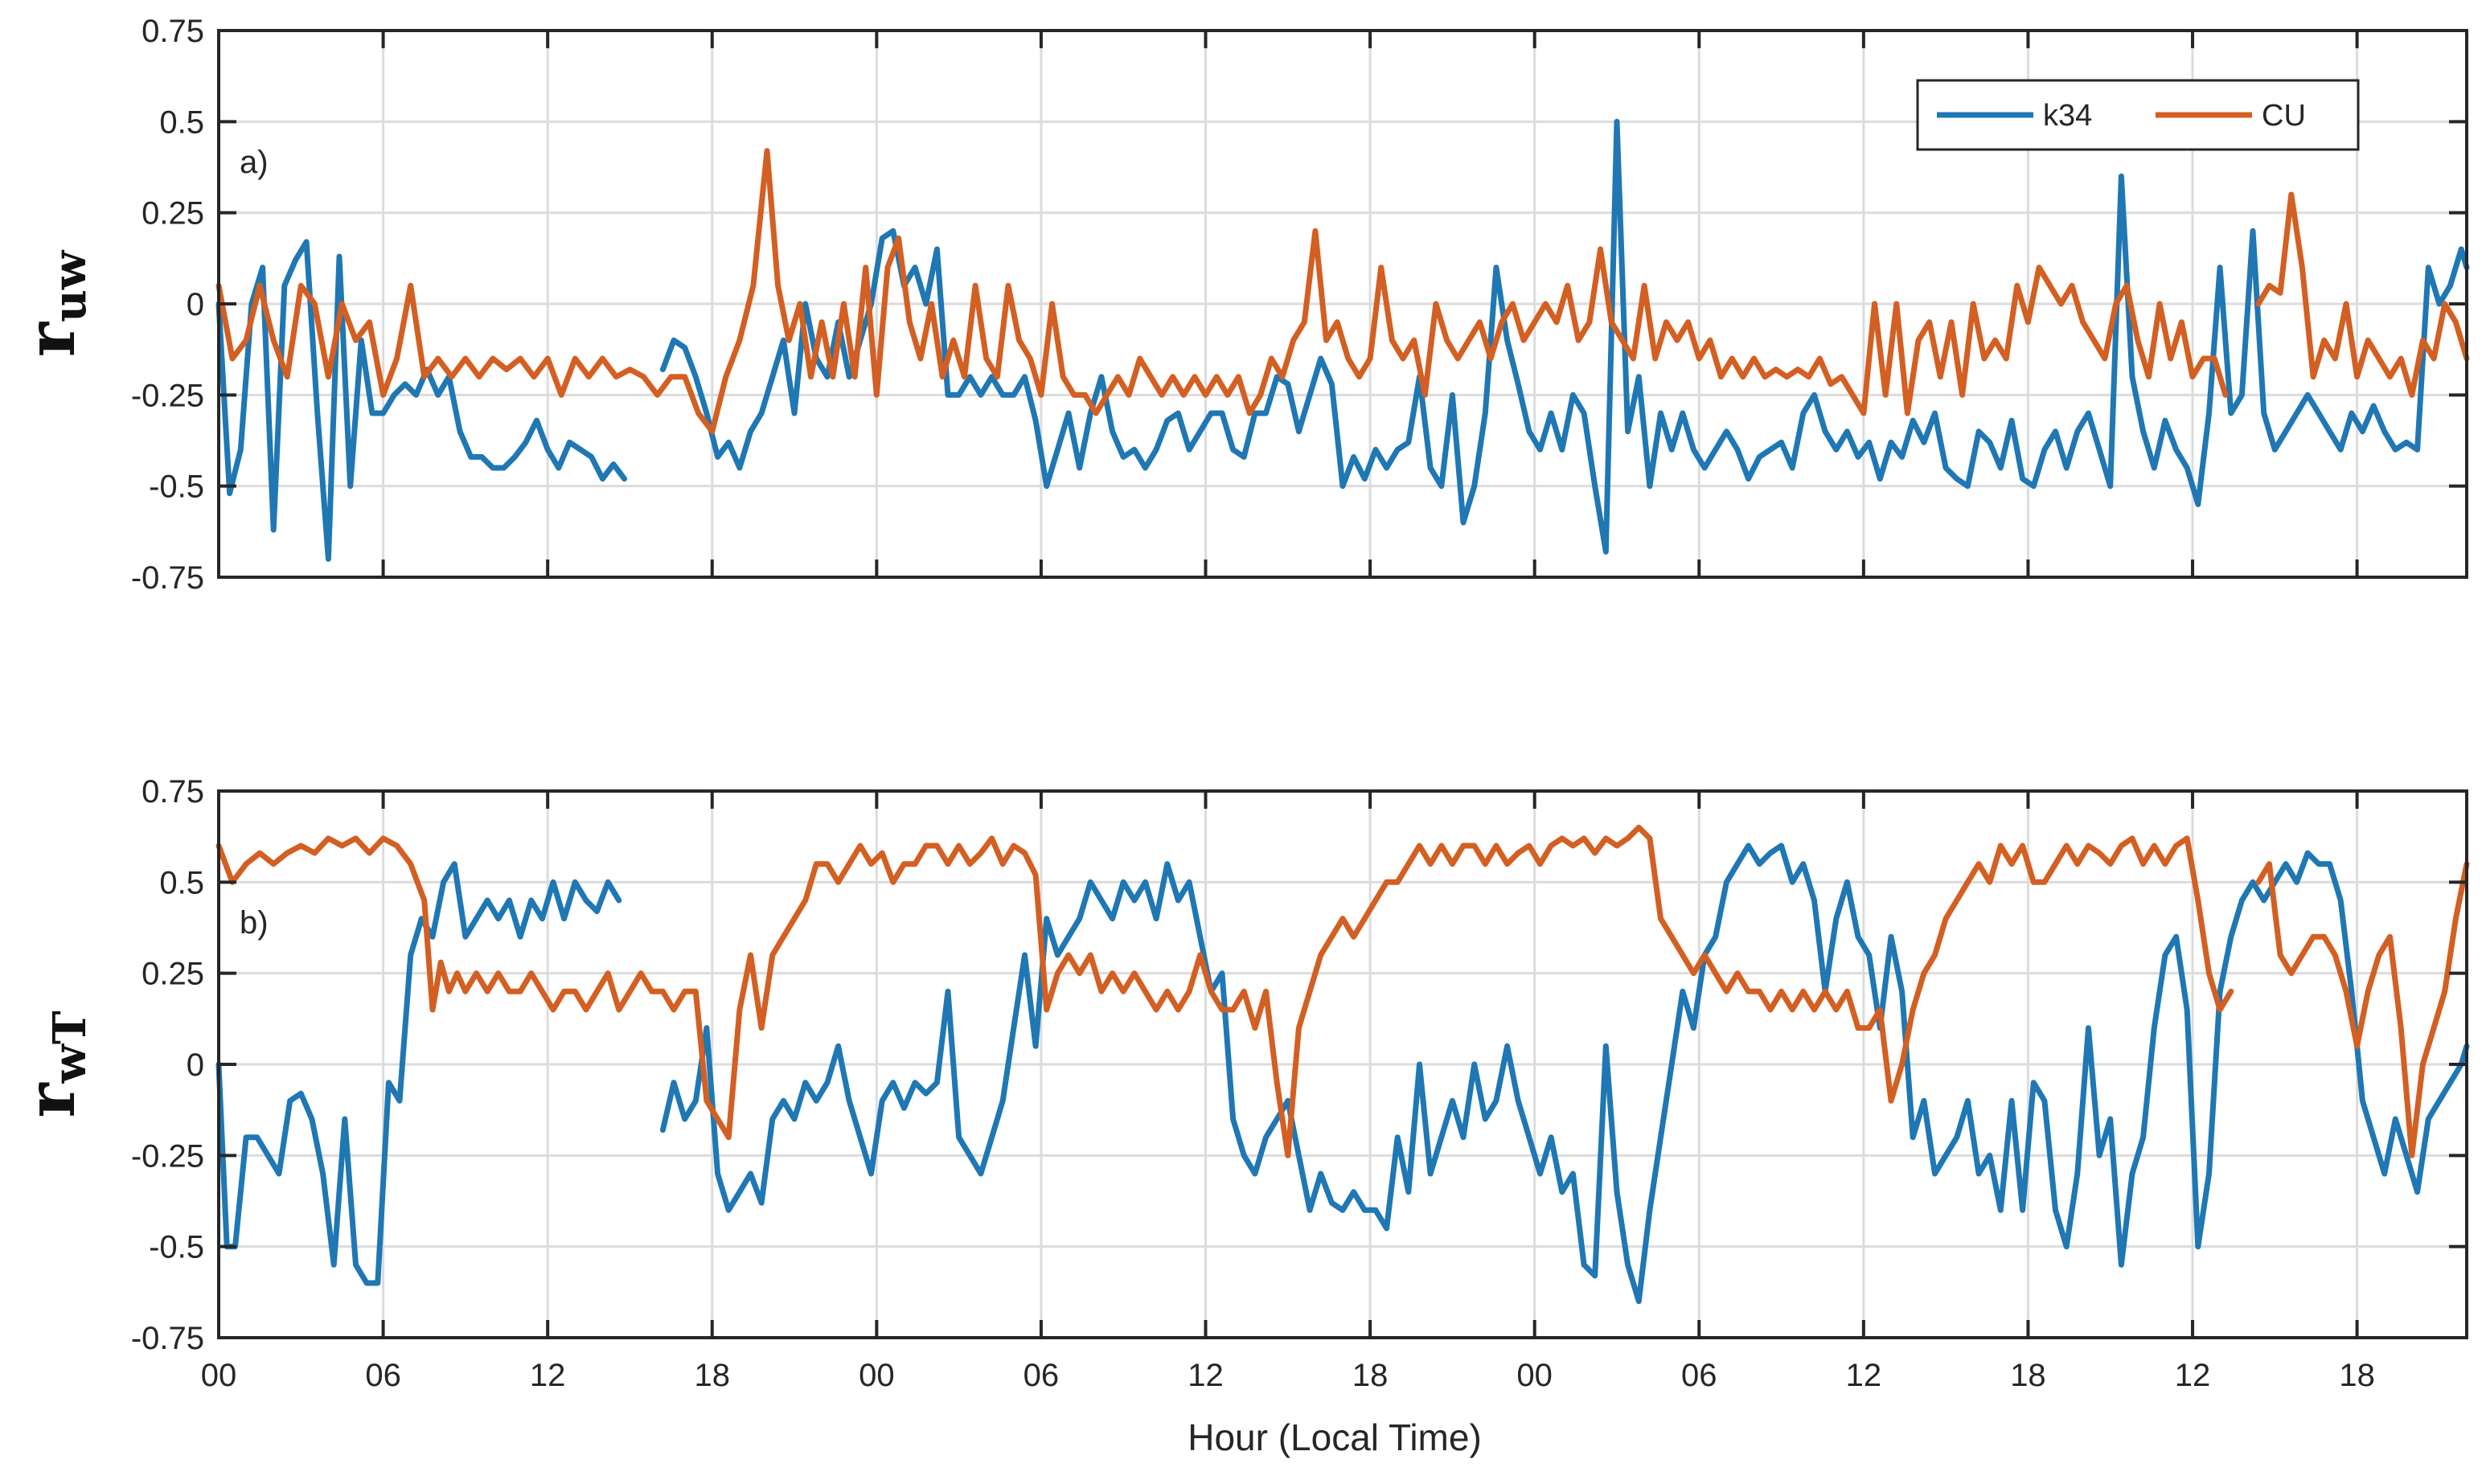  I want to click on y-axis-label-sub: uw, so click(69, 285).